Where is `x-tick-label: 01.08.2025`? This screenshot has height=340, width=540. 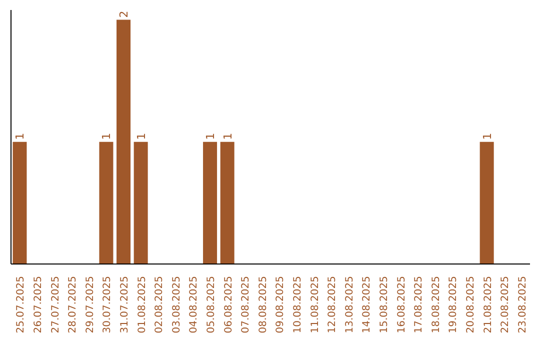
x-tick-label: 01.08.2025 is located at coordinates (142, 305).